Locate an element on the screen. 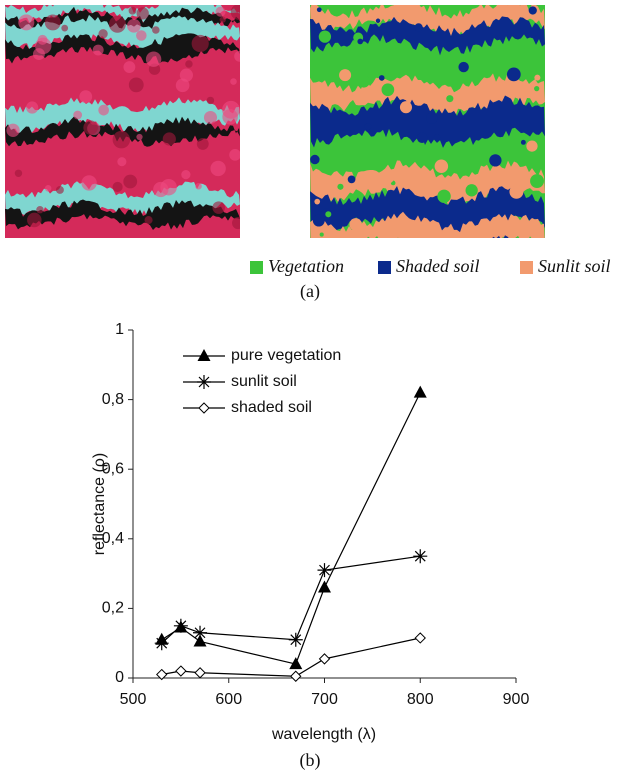 The image size is (617, 779). classified-image is located at coordinates (427, 121).